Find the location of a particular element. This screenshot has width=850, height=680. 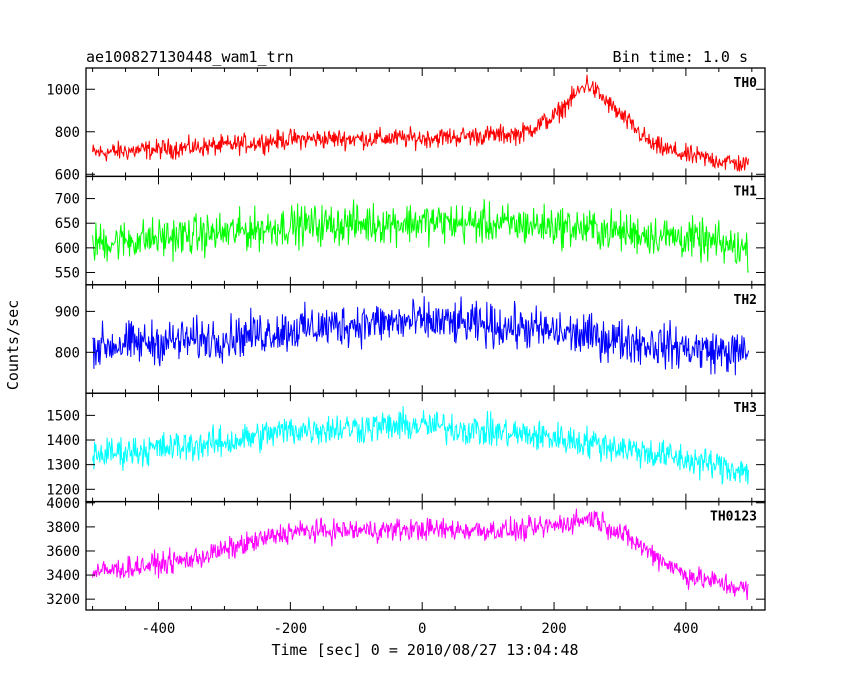

panel-label: TH1 is located at coordinates (746, 191).